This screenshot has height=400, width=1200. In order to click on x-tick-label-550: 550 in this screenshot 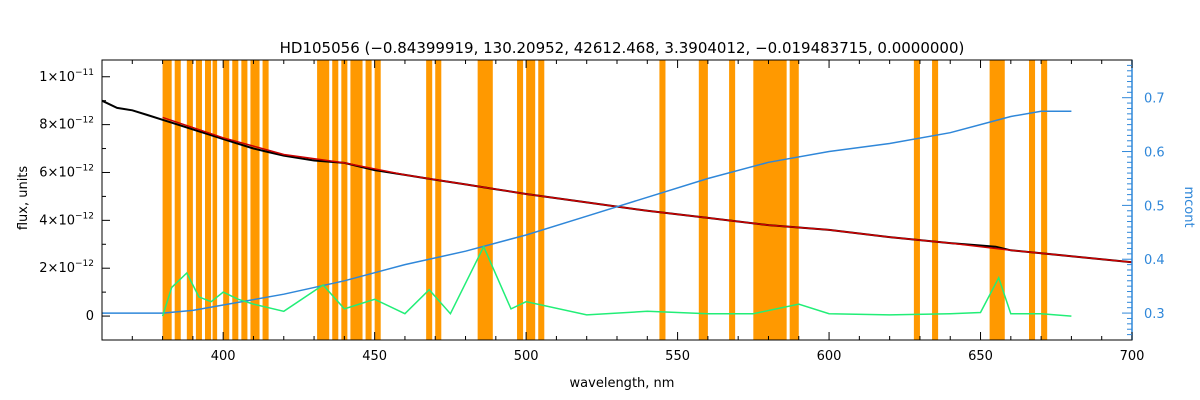, I will do `click(677, 356)`.